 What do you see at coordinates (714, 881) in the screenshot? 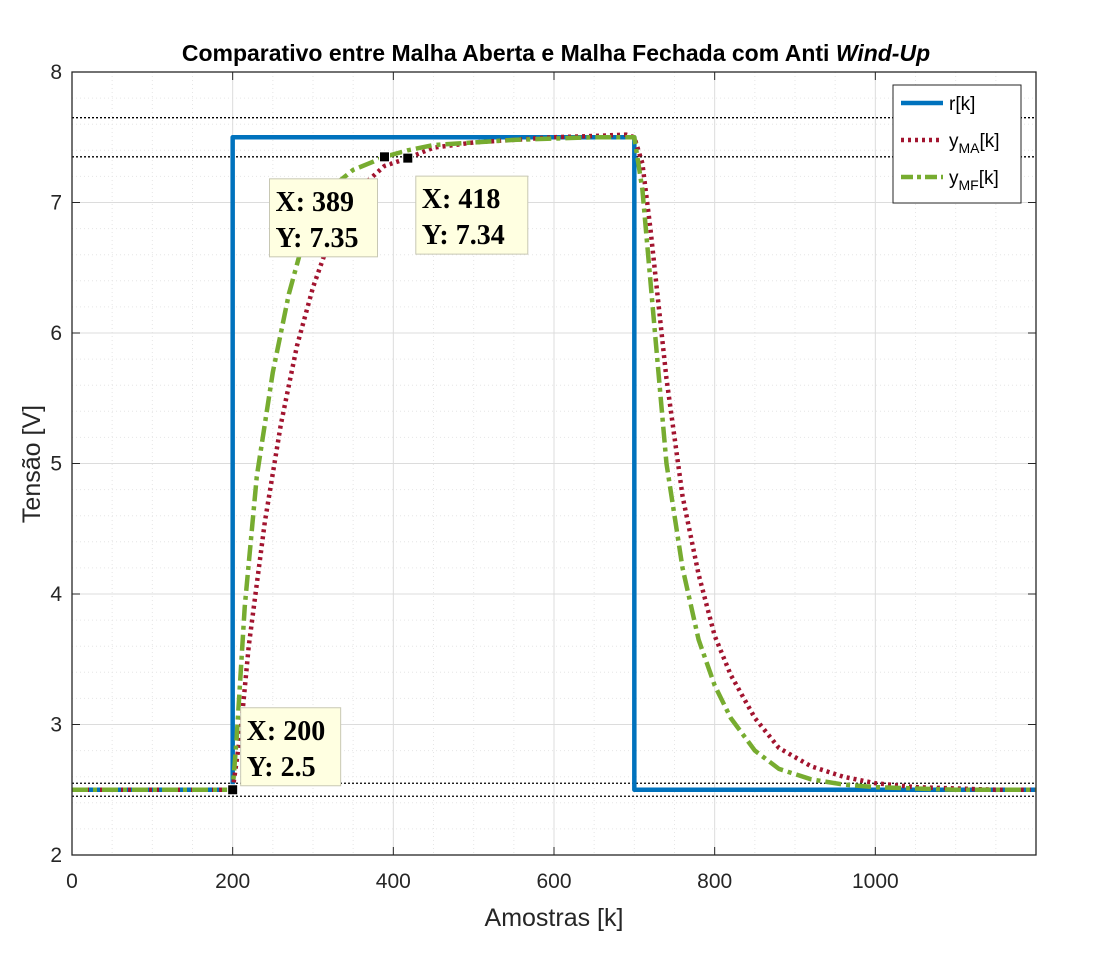
I see `x-tick-label: 800` at bounding box center [714, 881].